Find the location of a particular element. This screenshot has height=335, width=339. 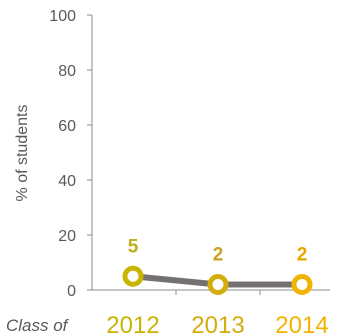

data-label: 5 is located at coordinates (133, 246).